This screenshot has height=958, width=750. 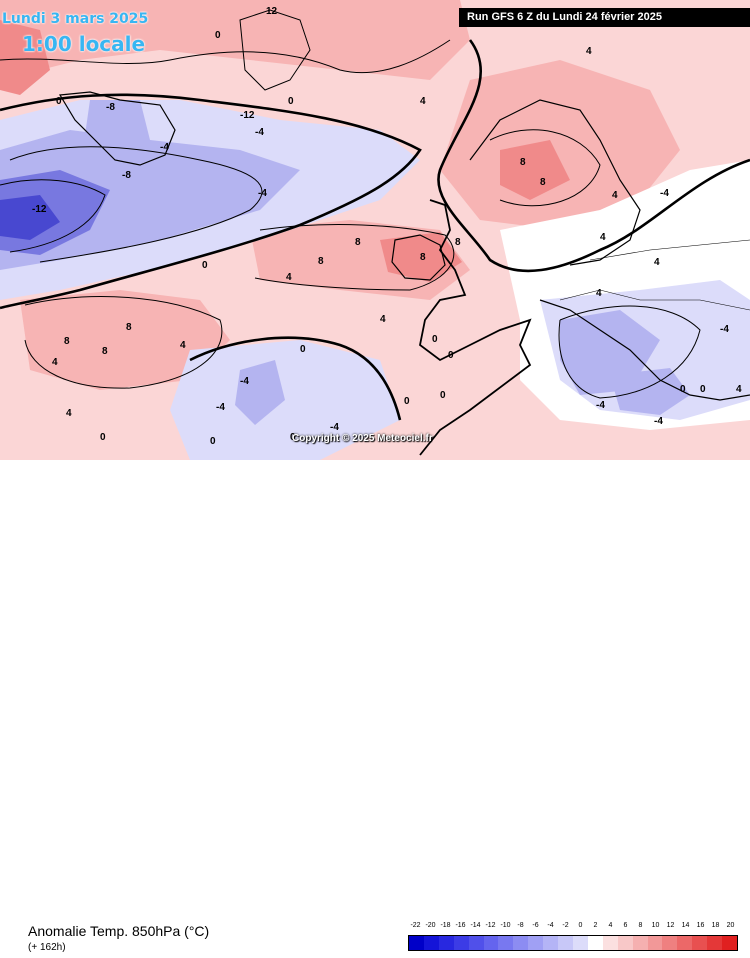 What do you see at coordinates (555, 182) in the screenshot?
I see `coastline-scandinavia` at bounding box center [555, 182].